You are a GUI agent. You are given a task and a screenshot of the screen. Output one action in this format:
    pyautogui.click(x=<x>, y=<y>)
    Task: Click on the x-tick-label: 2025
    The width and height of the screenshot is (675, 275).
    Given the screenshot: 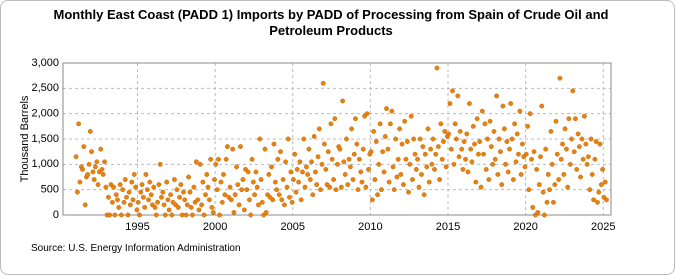 What is the action you would take?
    pyautogui.click(x=603, y=227)
    